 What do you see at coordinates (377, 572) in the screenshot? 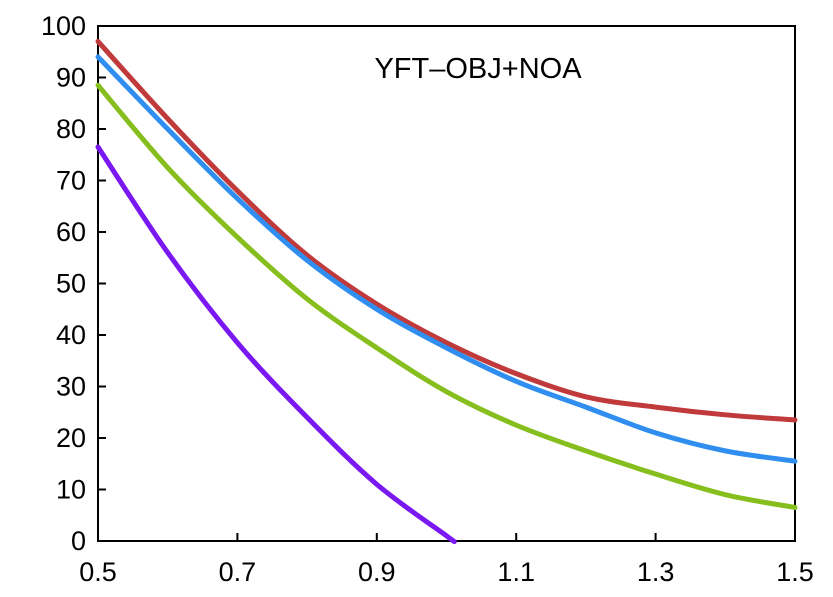
I see `x-tick-label: 0.9` at bounding box center [377, 572].